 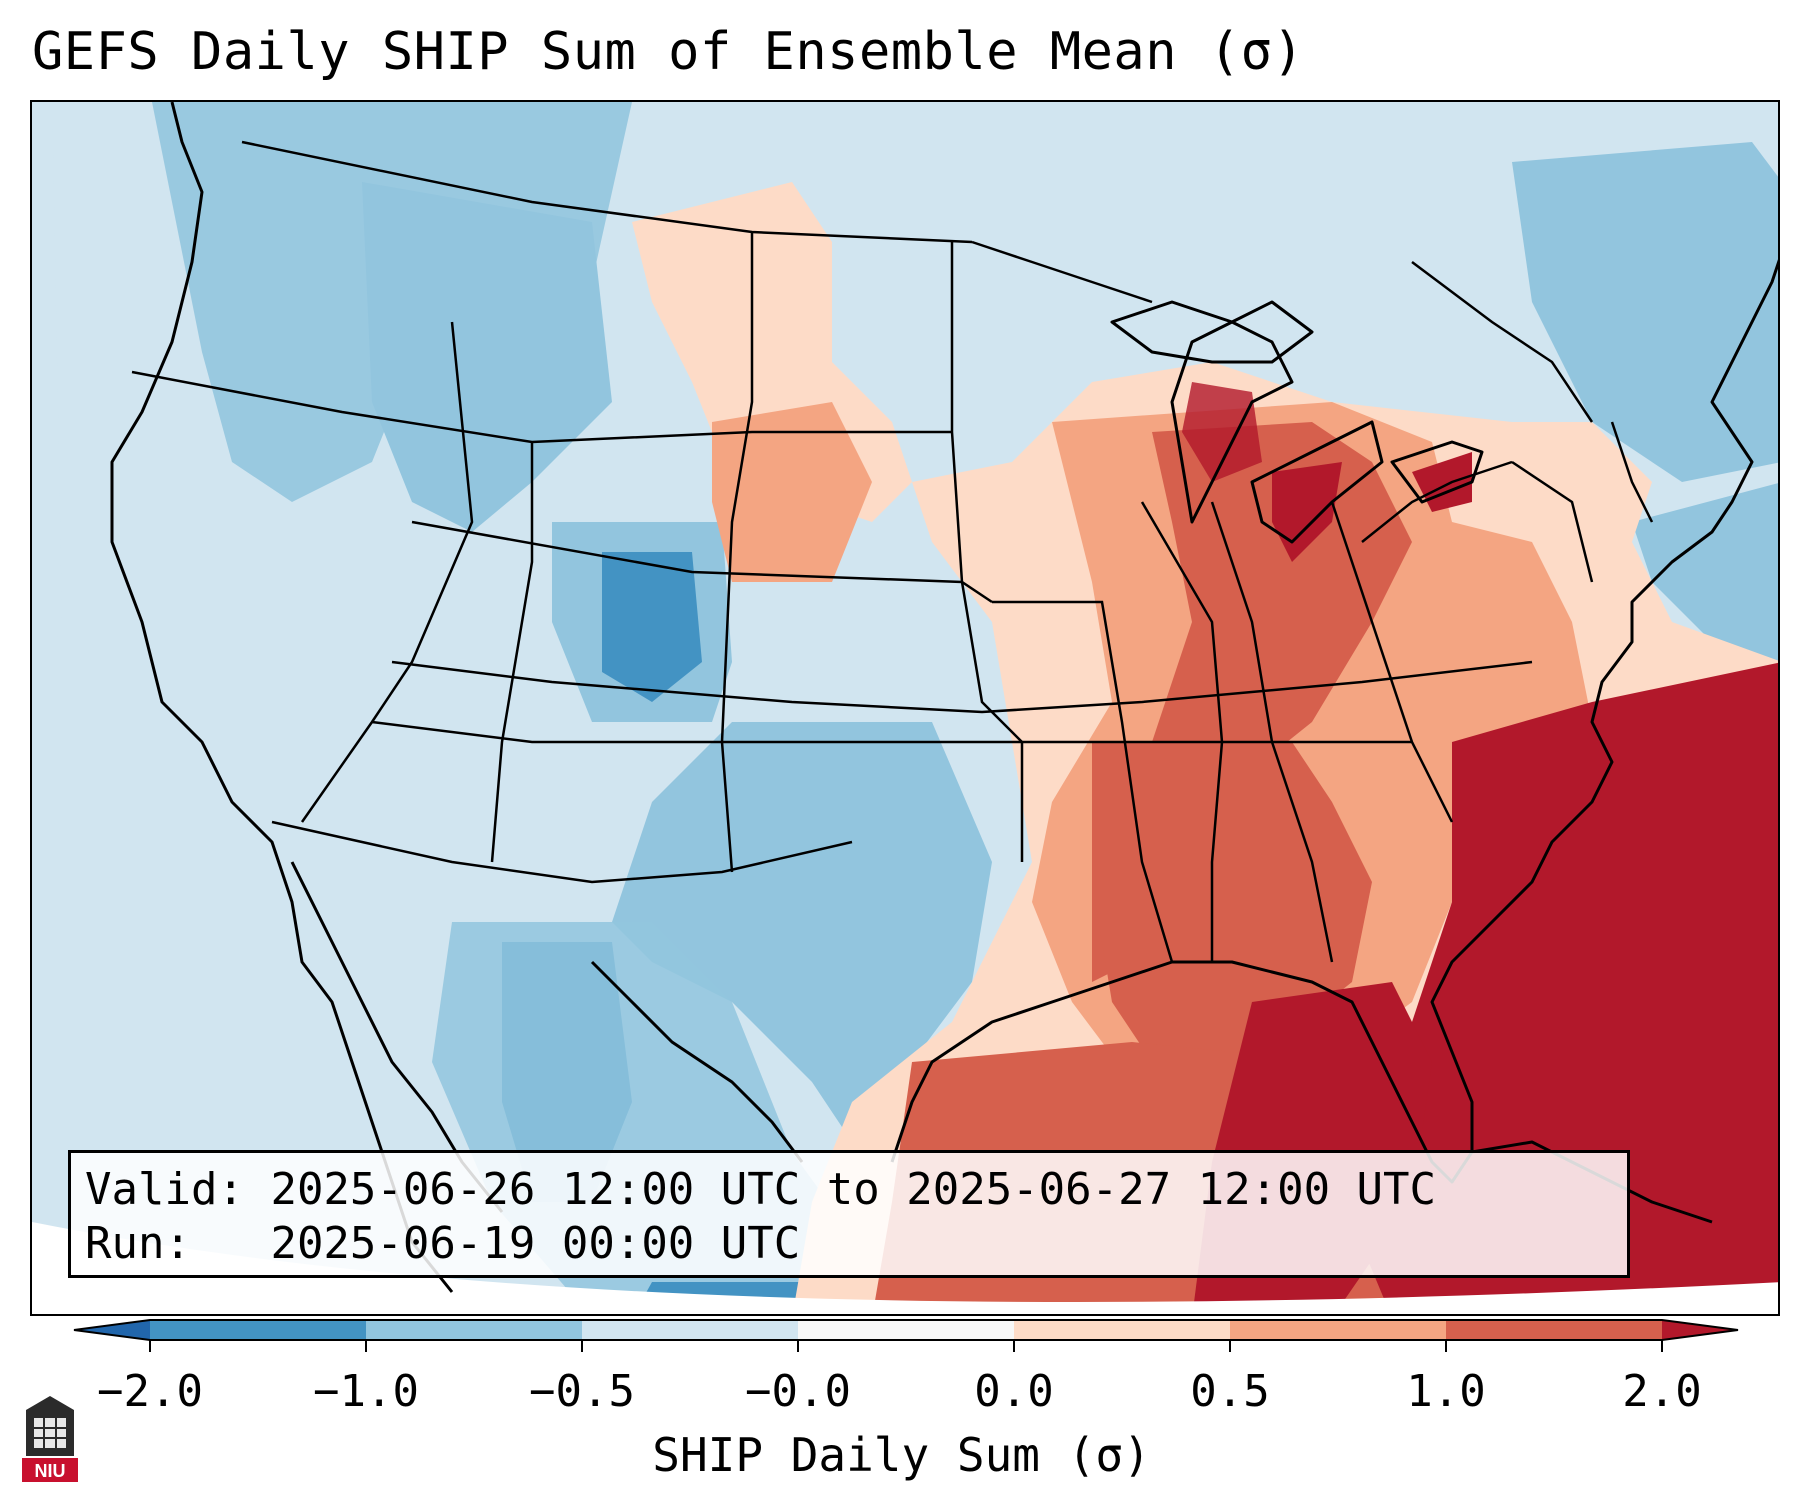 I want to click on logo-window-panel, so click(x=50, y=1433).